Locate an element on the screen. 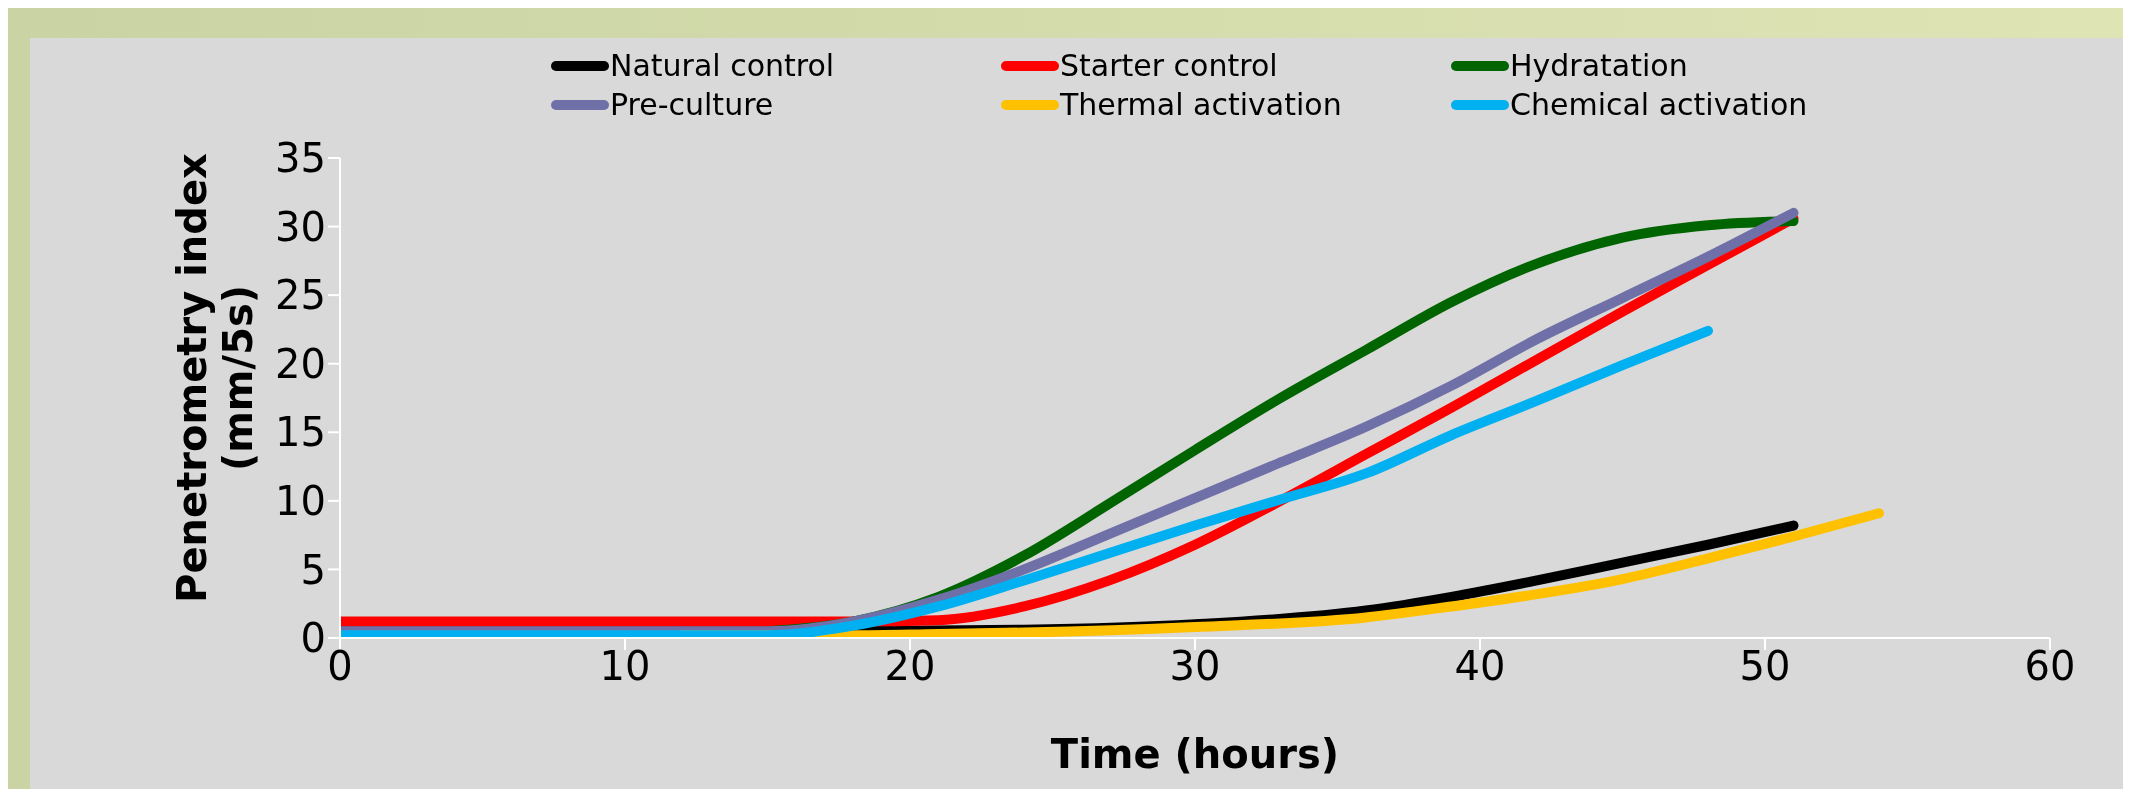 The image size is (2131, 797). x-tick-label: 10 is located at coordinates (625, 666).